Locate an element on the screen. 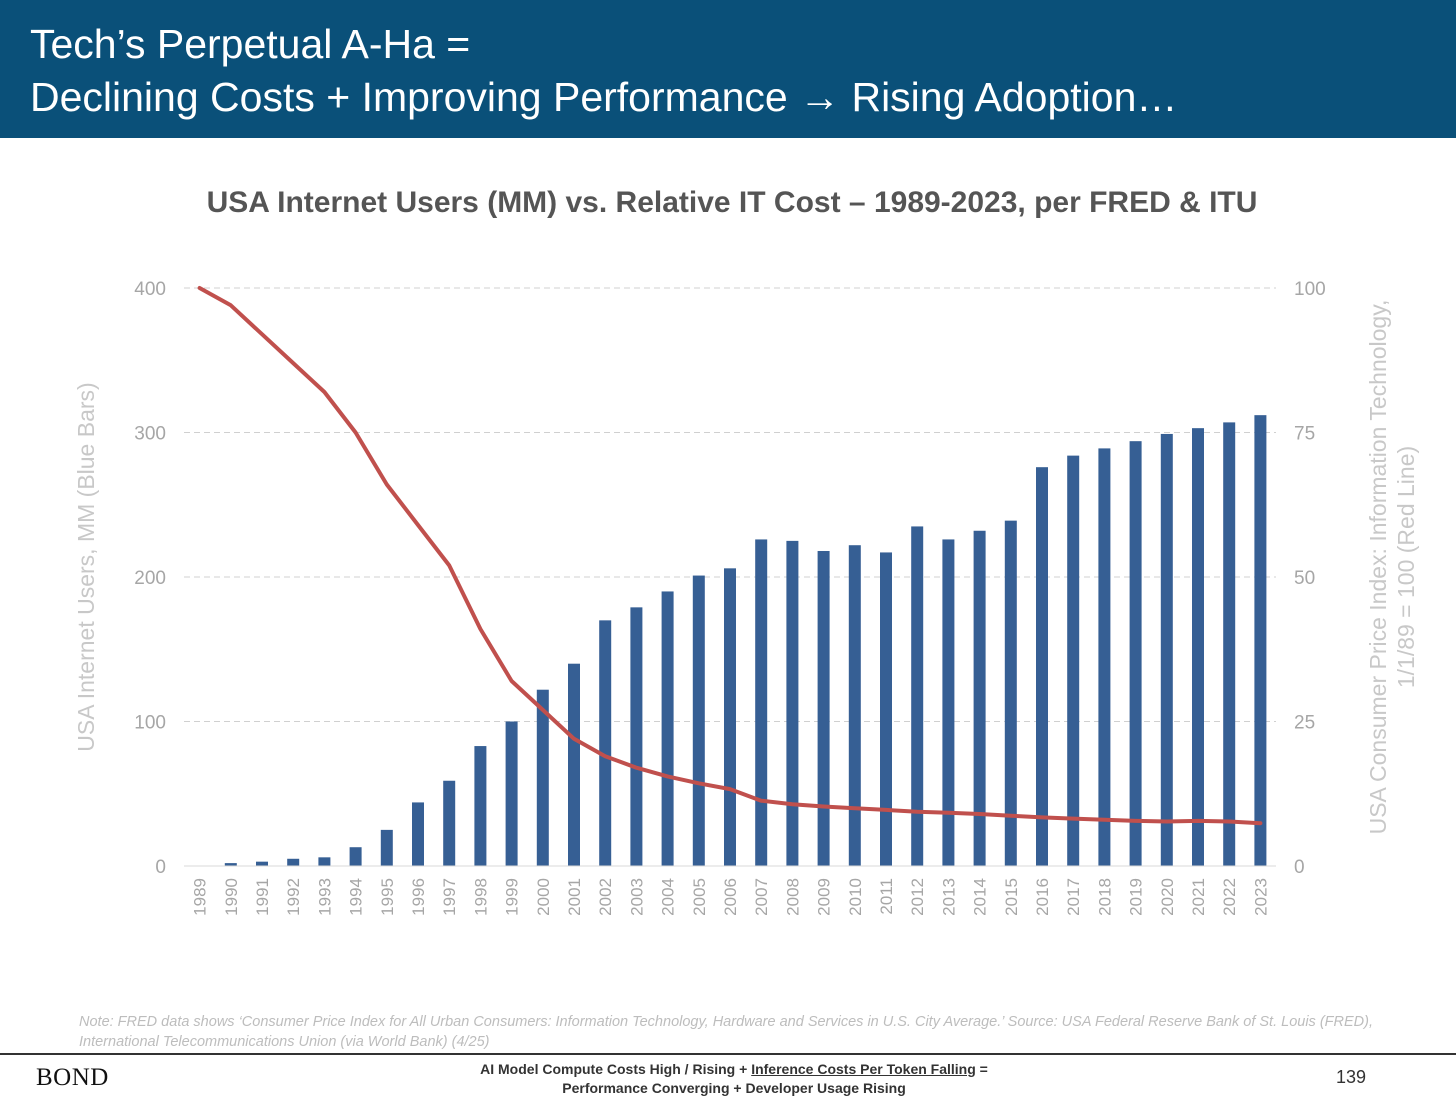 This screenshot has height=1098, width=1456. right-axis-tick-label: 50 is located at coordinates (1304, 578).